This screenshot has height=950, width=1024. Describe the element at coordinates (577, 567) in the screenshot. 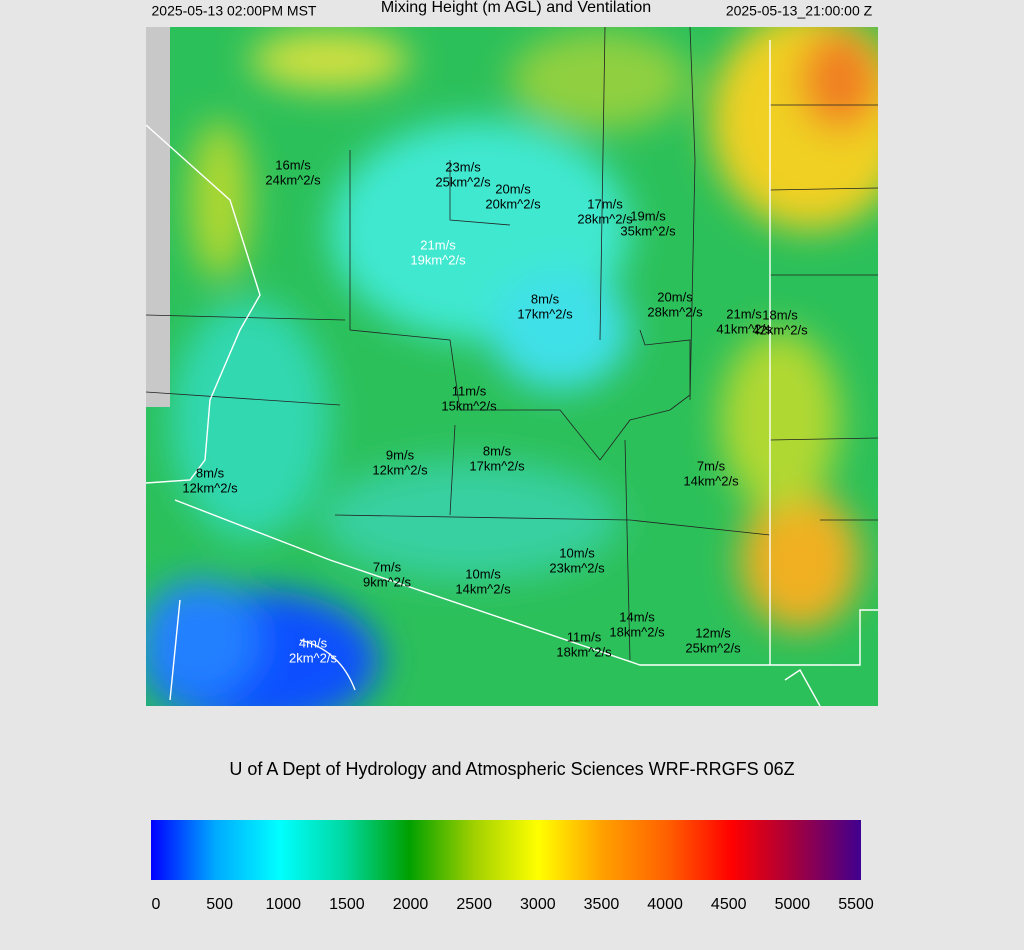

I see `ventilation-label: 23km^2/s` at that location.